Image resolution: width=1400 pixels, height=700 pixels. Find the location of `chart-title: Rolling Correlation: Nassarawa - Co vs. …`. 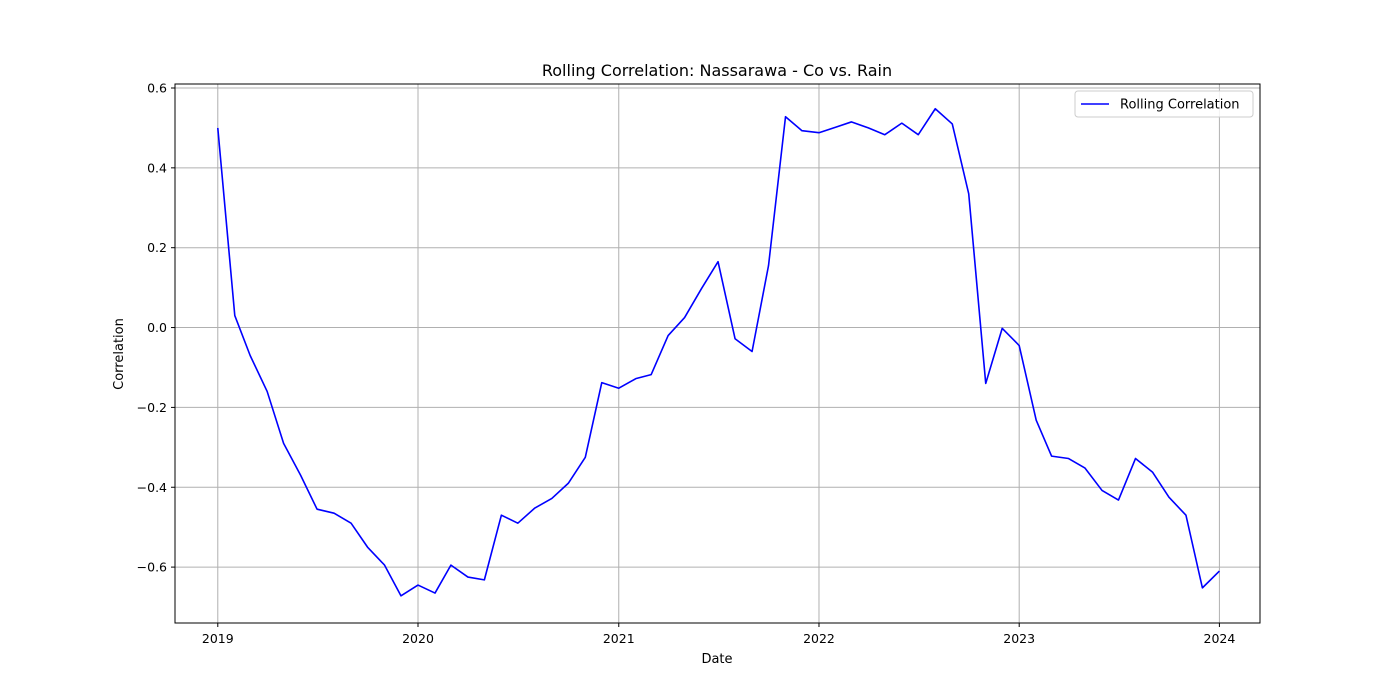

chart-title: Rolling Correlation: Nassarawa - Co vs. … is located at coordinates (717, 70).